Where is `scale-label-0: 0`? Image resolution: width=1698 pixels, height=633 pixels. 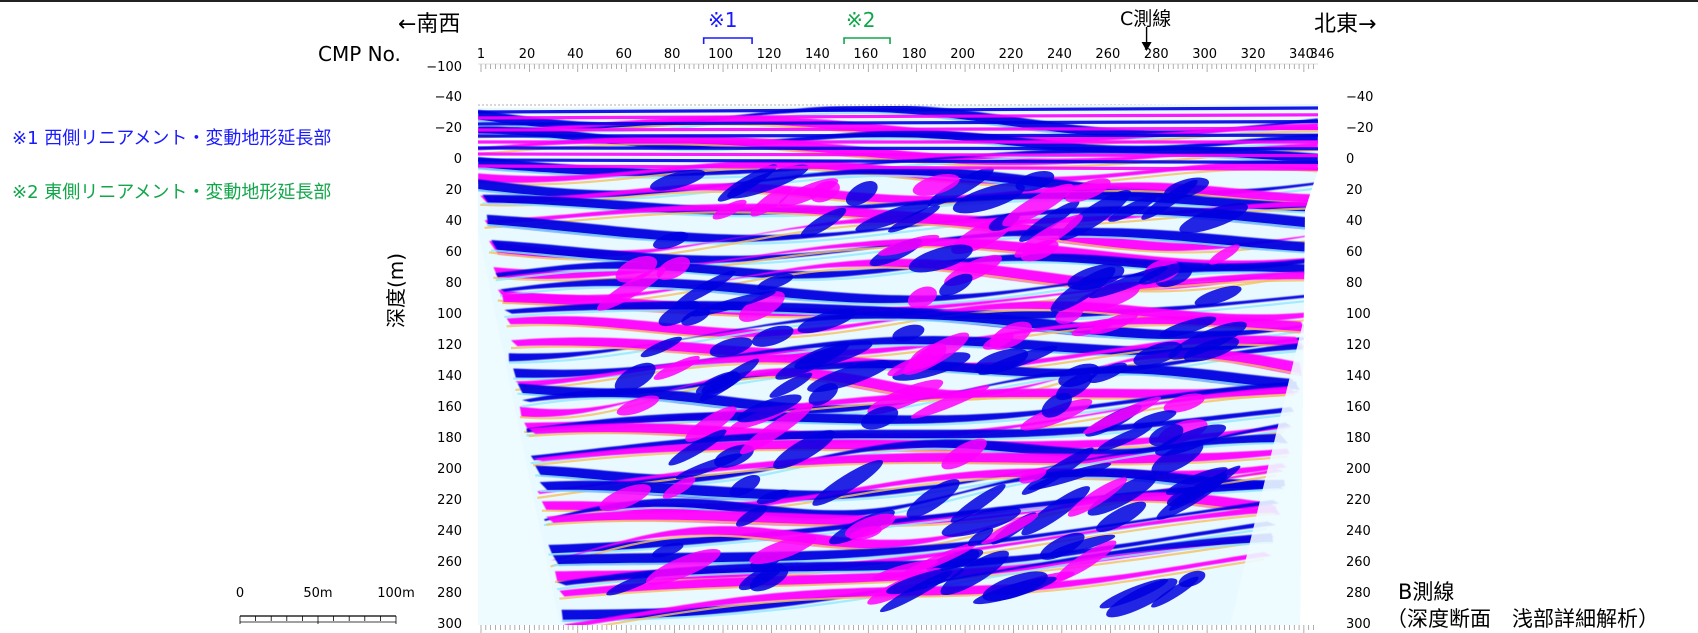 scale-label-0: 0 is located at coordinates (240, 593).